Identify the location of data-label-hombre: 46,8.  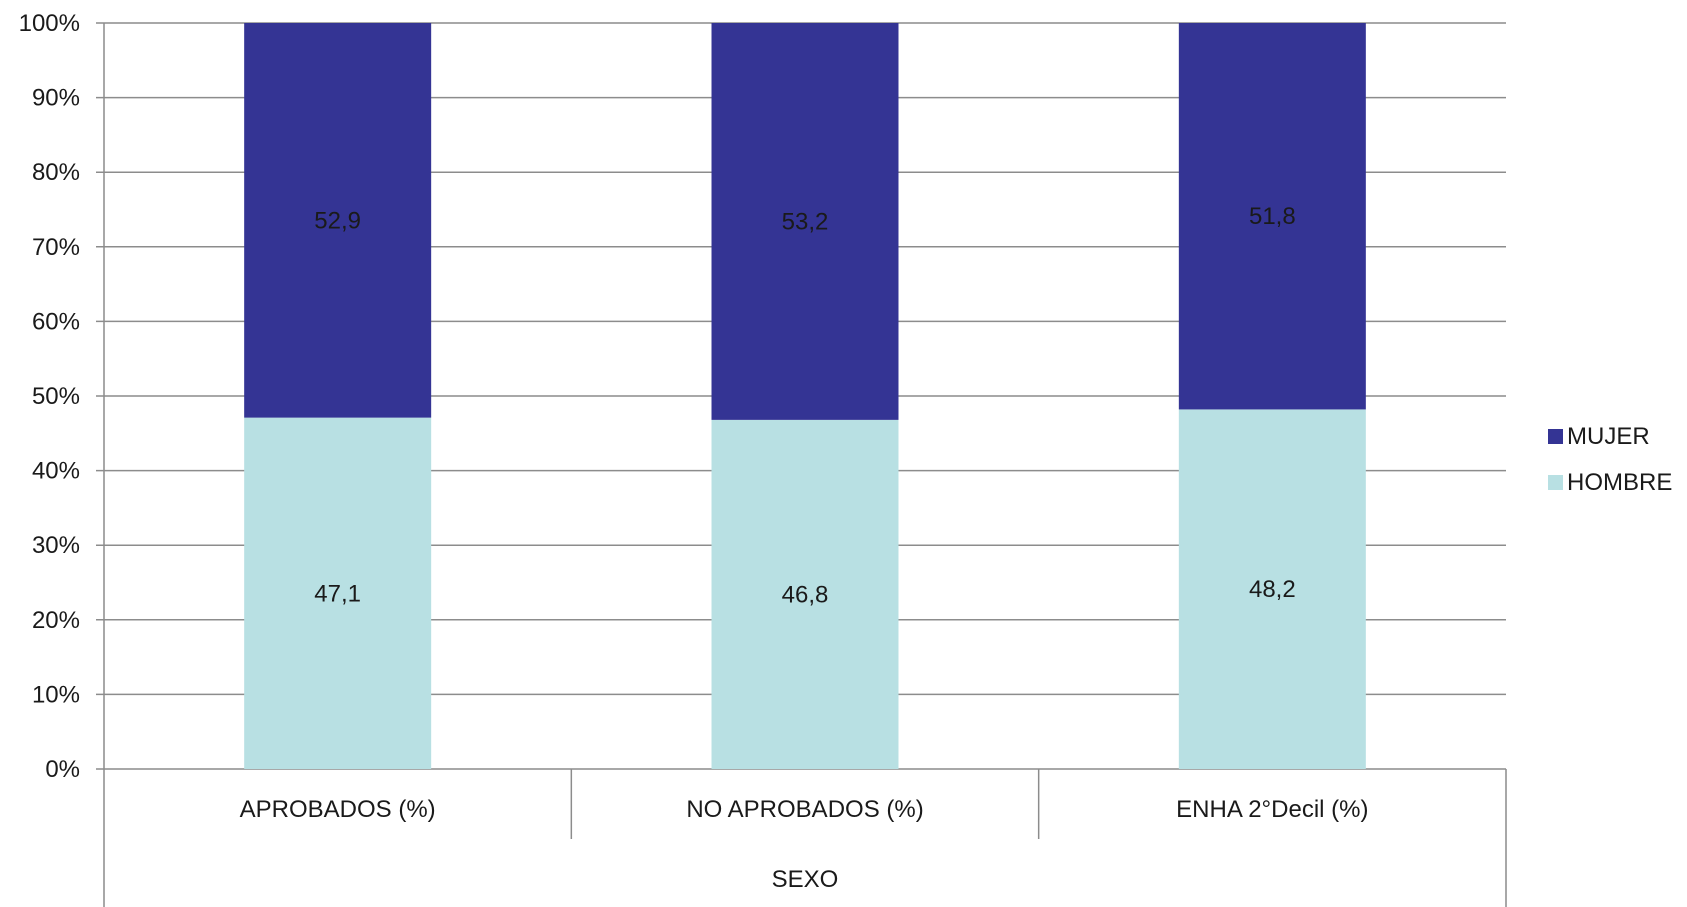
(805, 594).